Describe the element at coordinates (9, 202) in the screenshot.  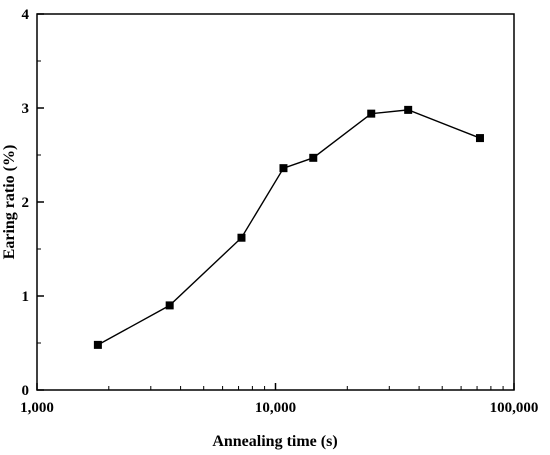
I see `y-axis-title: Earing ratio (%)` at that location.